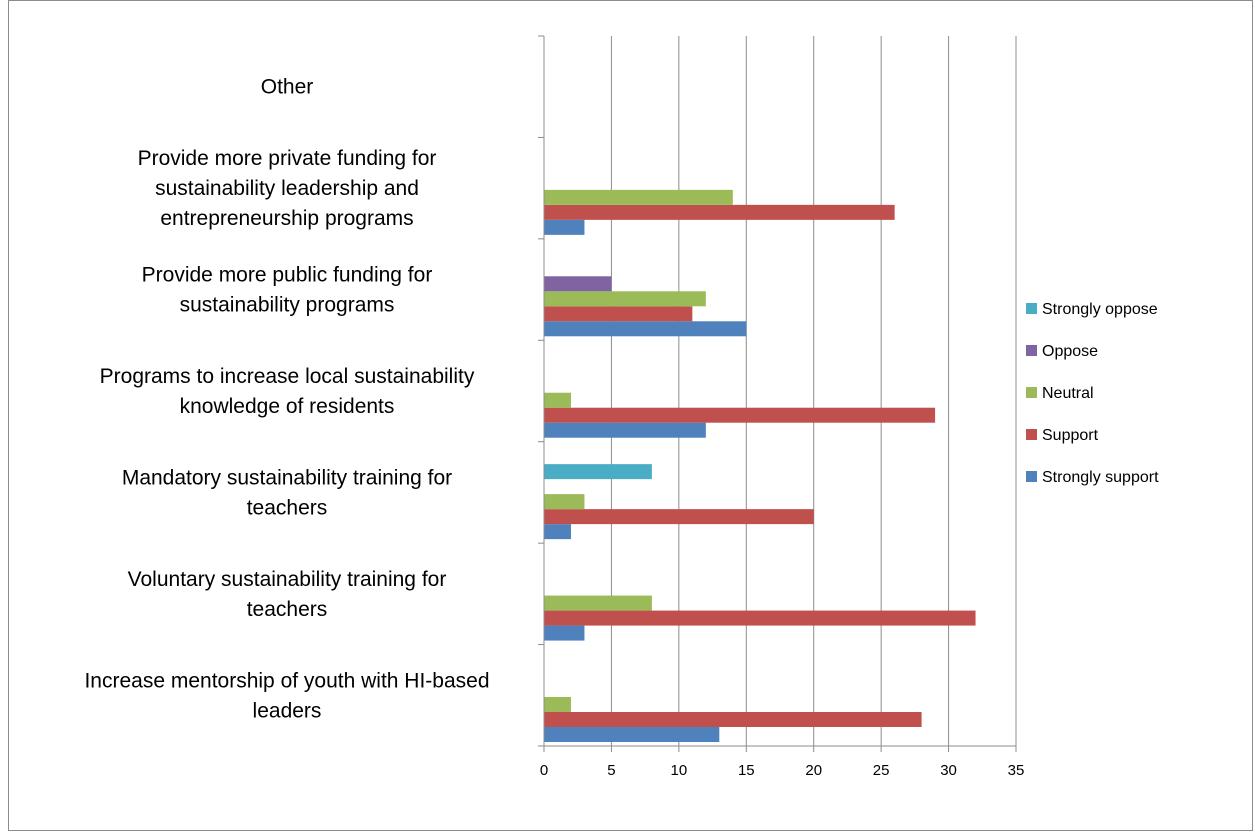 Image resolution: width=1255 pixels, height=833 pixels. I want to click on bar-oppose, so click(578, 284).